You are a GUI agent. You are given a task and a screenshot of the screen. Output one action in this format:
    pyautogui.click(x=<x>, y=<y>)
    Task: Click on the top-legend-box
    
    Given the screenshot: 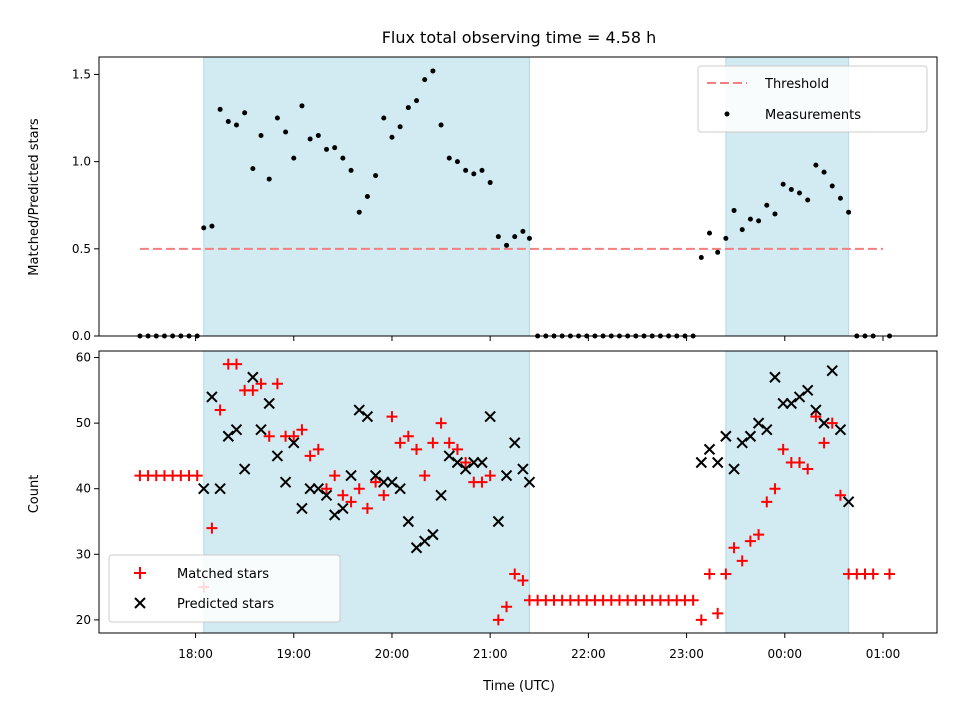 What is the action you would take?
    pyautogui.click(x=812, y=99)
    